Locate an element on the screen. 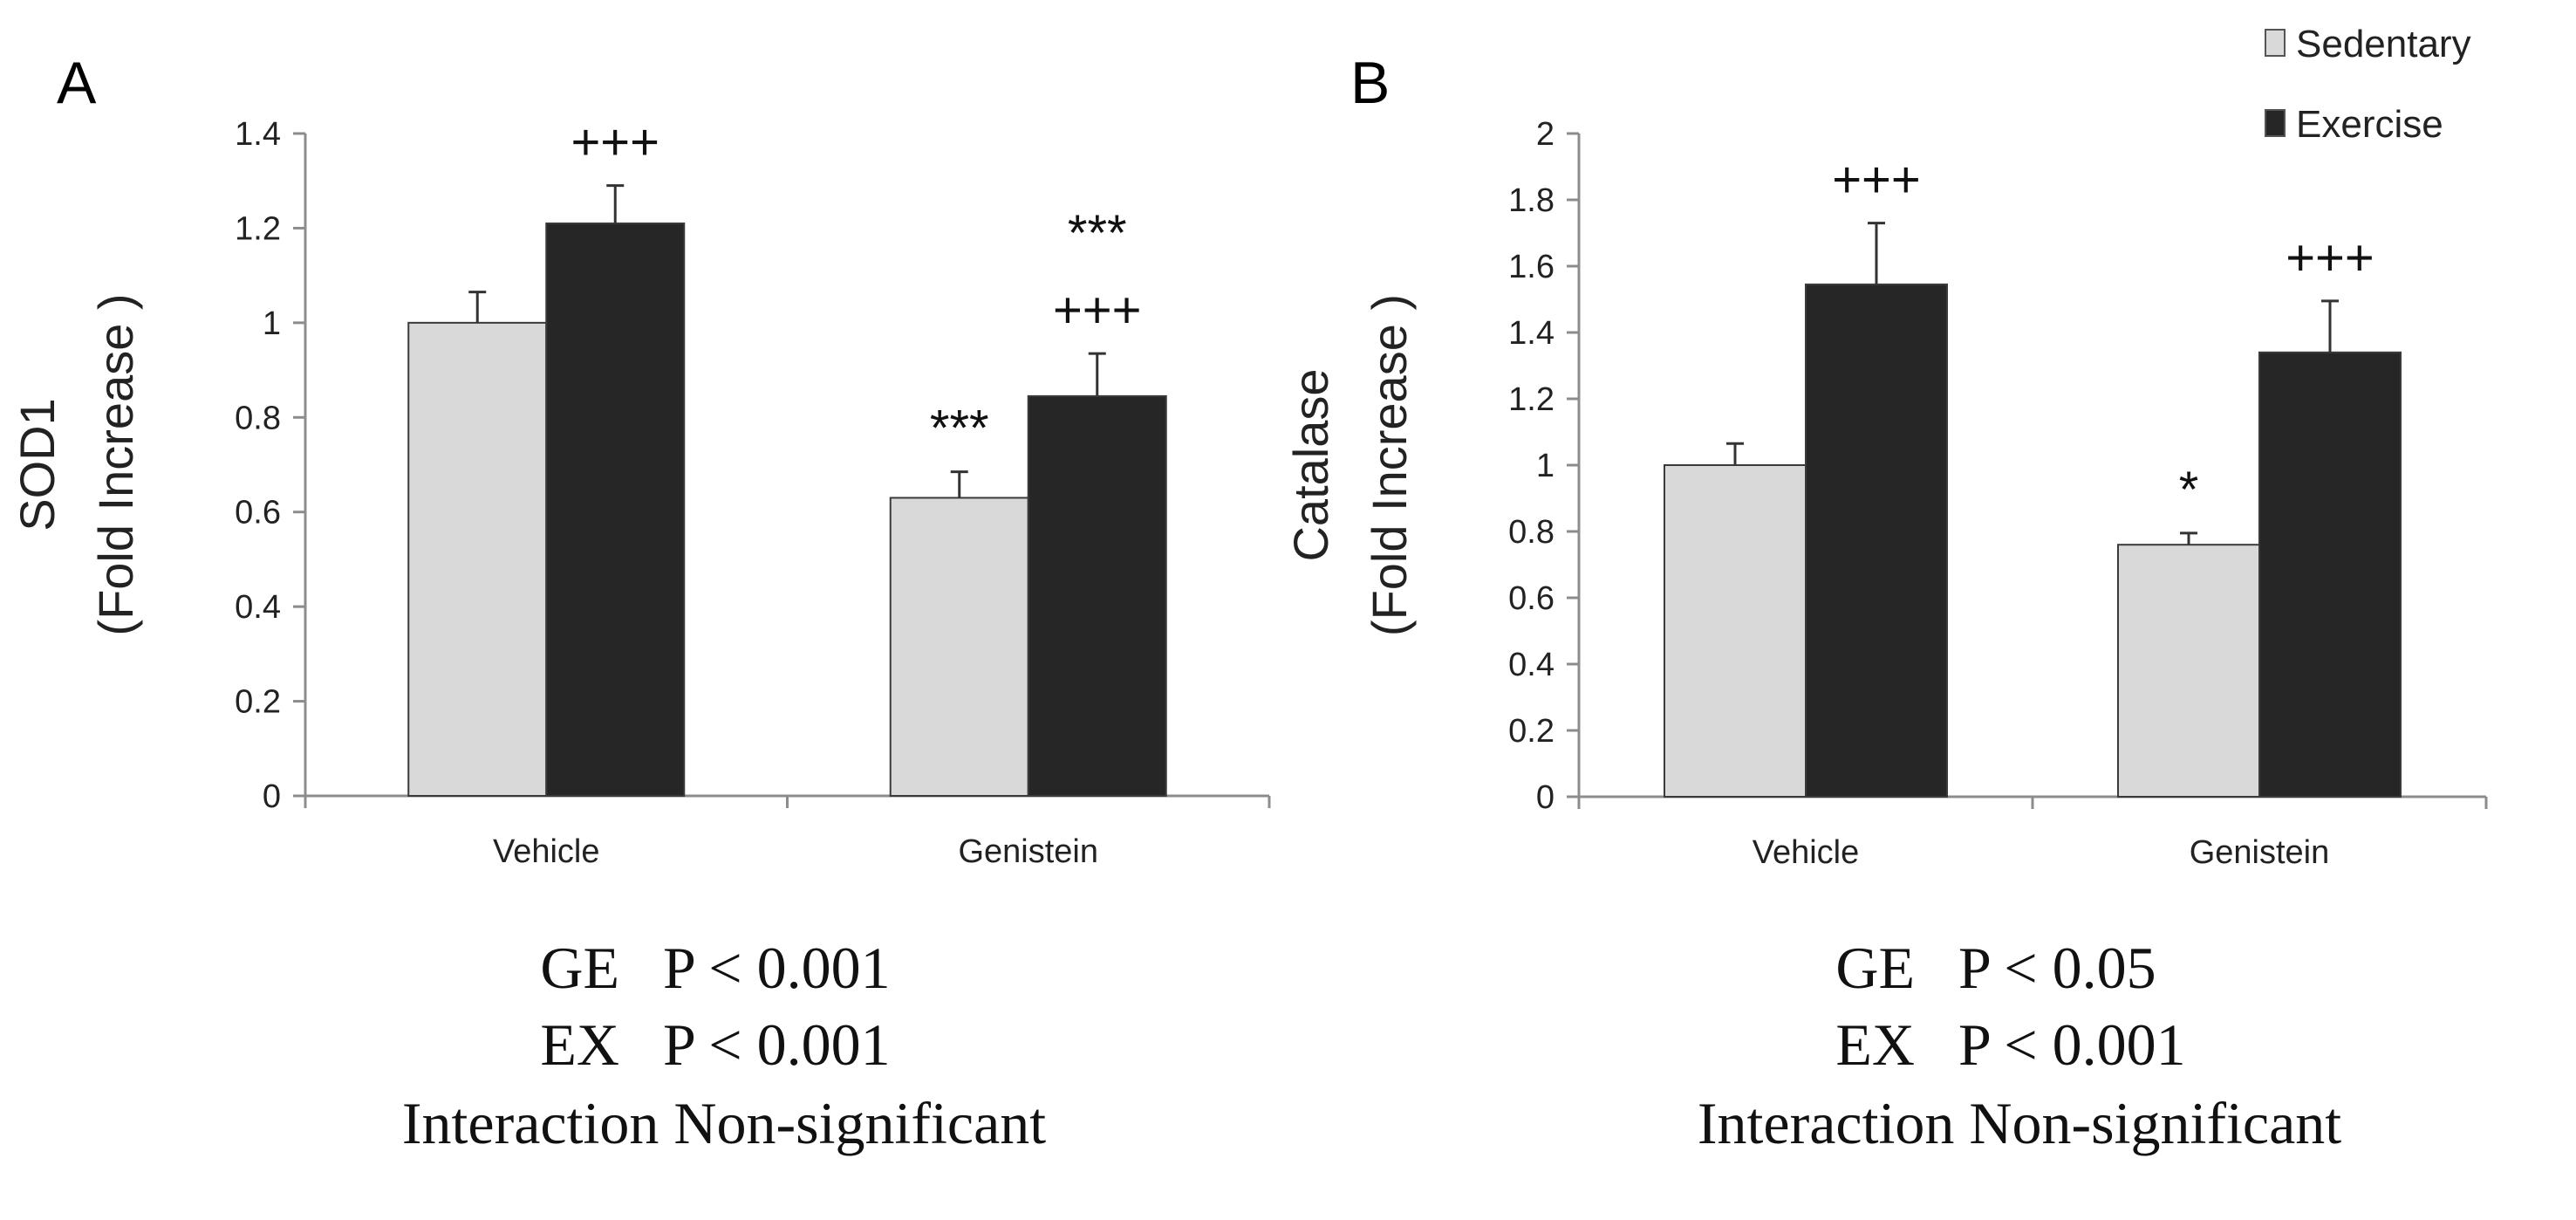  y-axis-label-line-1: Catalase is located at coordinates (1310, 464).